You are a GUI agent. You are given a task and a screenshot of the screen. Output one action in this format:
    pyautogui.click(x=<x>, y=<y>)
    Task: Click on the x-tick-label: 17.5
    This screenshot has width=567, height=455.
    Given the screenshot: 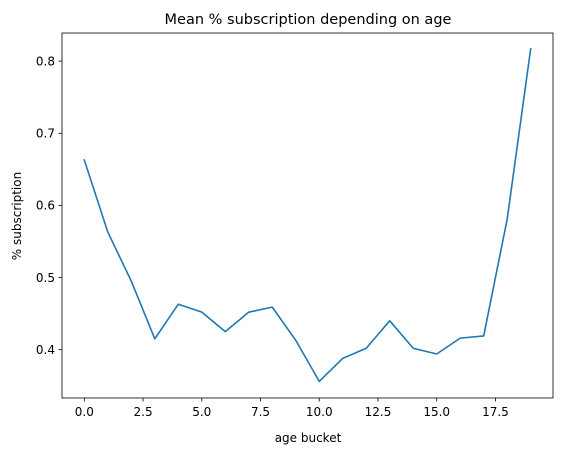 What is the action you would take?
    pyautogui.click(x=495, y=412)
    